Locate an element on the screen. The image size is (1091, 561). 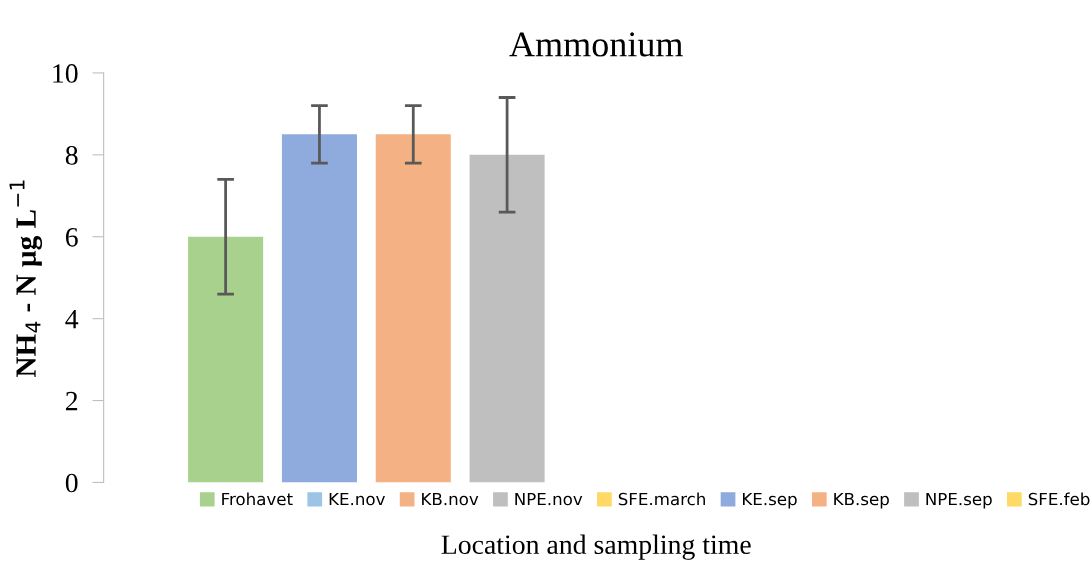
x-axis-title: Location and sampling time is located at coordinates (596, 547).